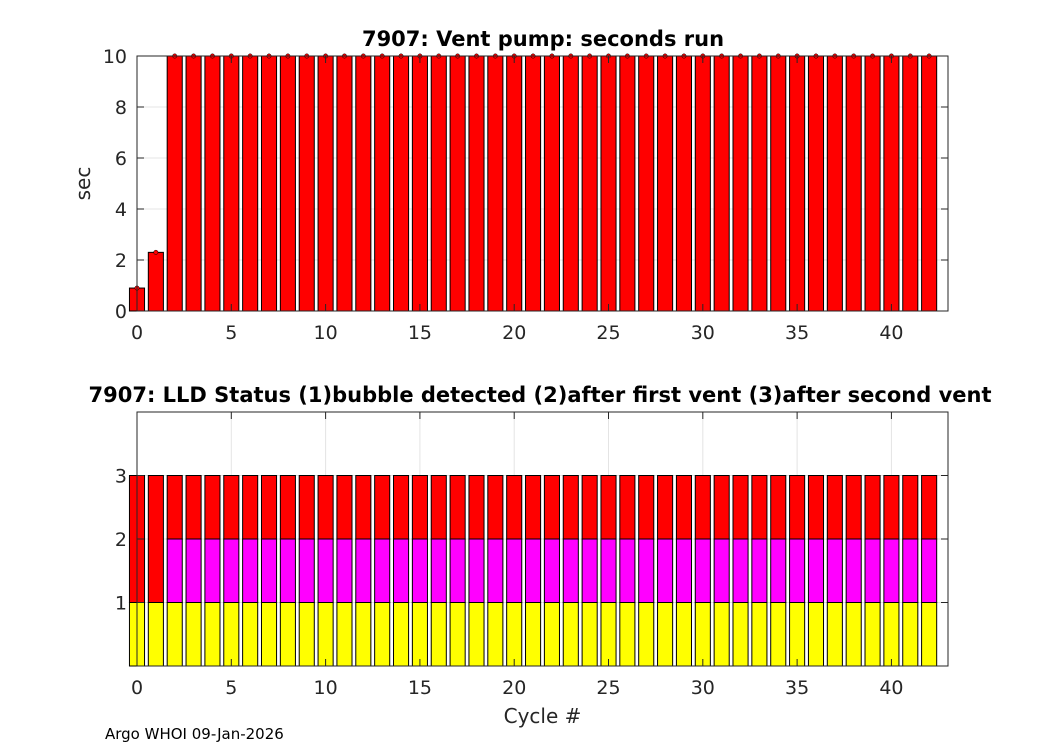 The image size is (1050, 750). Describe the element at coordinates (514, 333) in the screenshot. I see `x-tick-label: 20` at that location.